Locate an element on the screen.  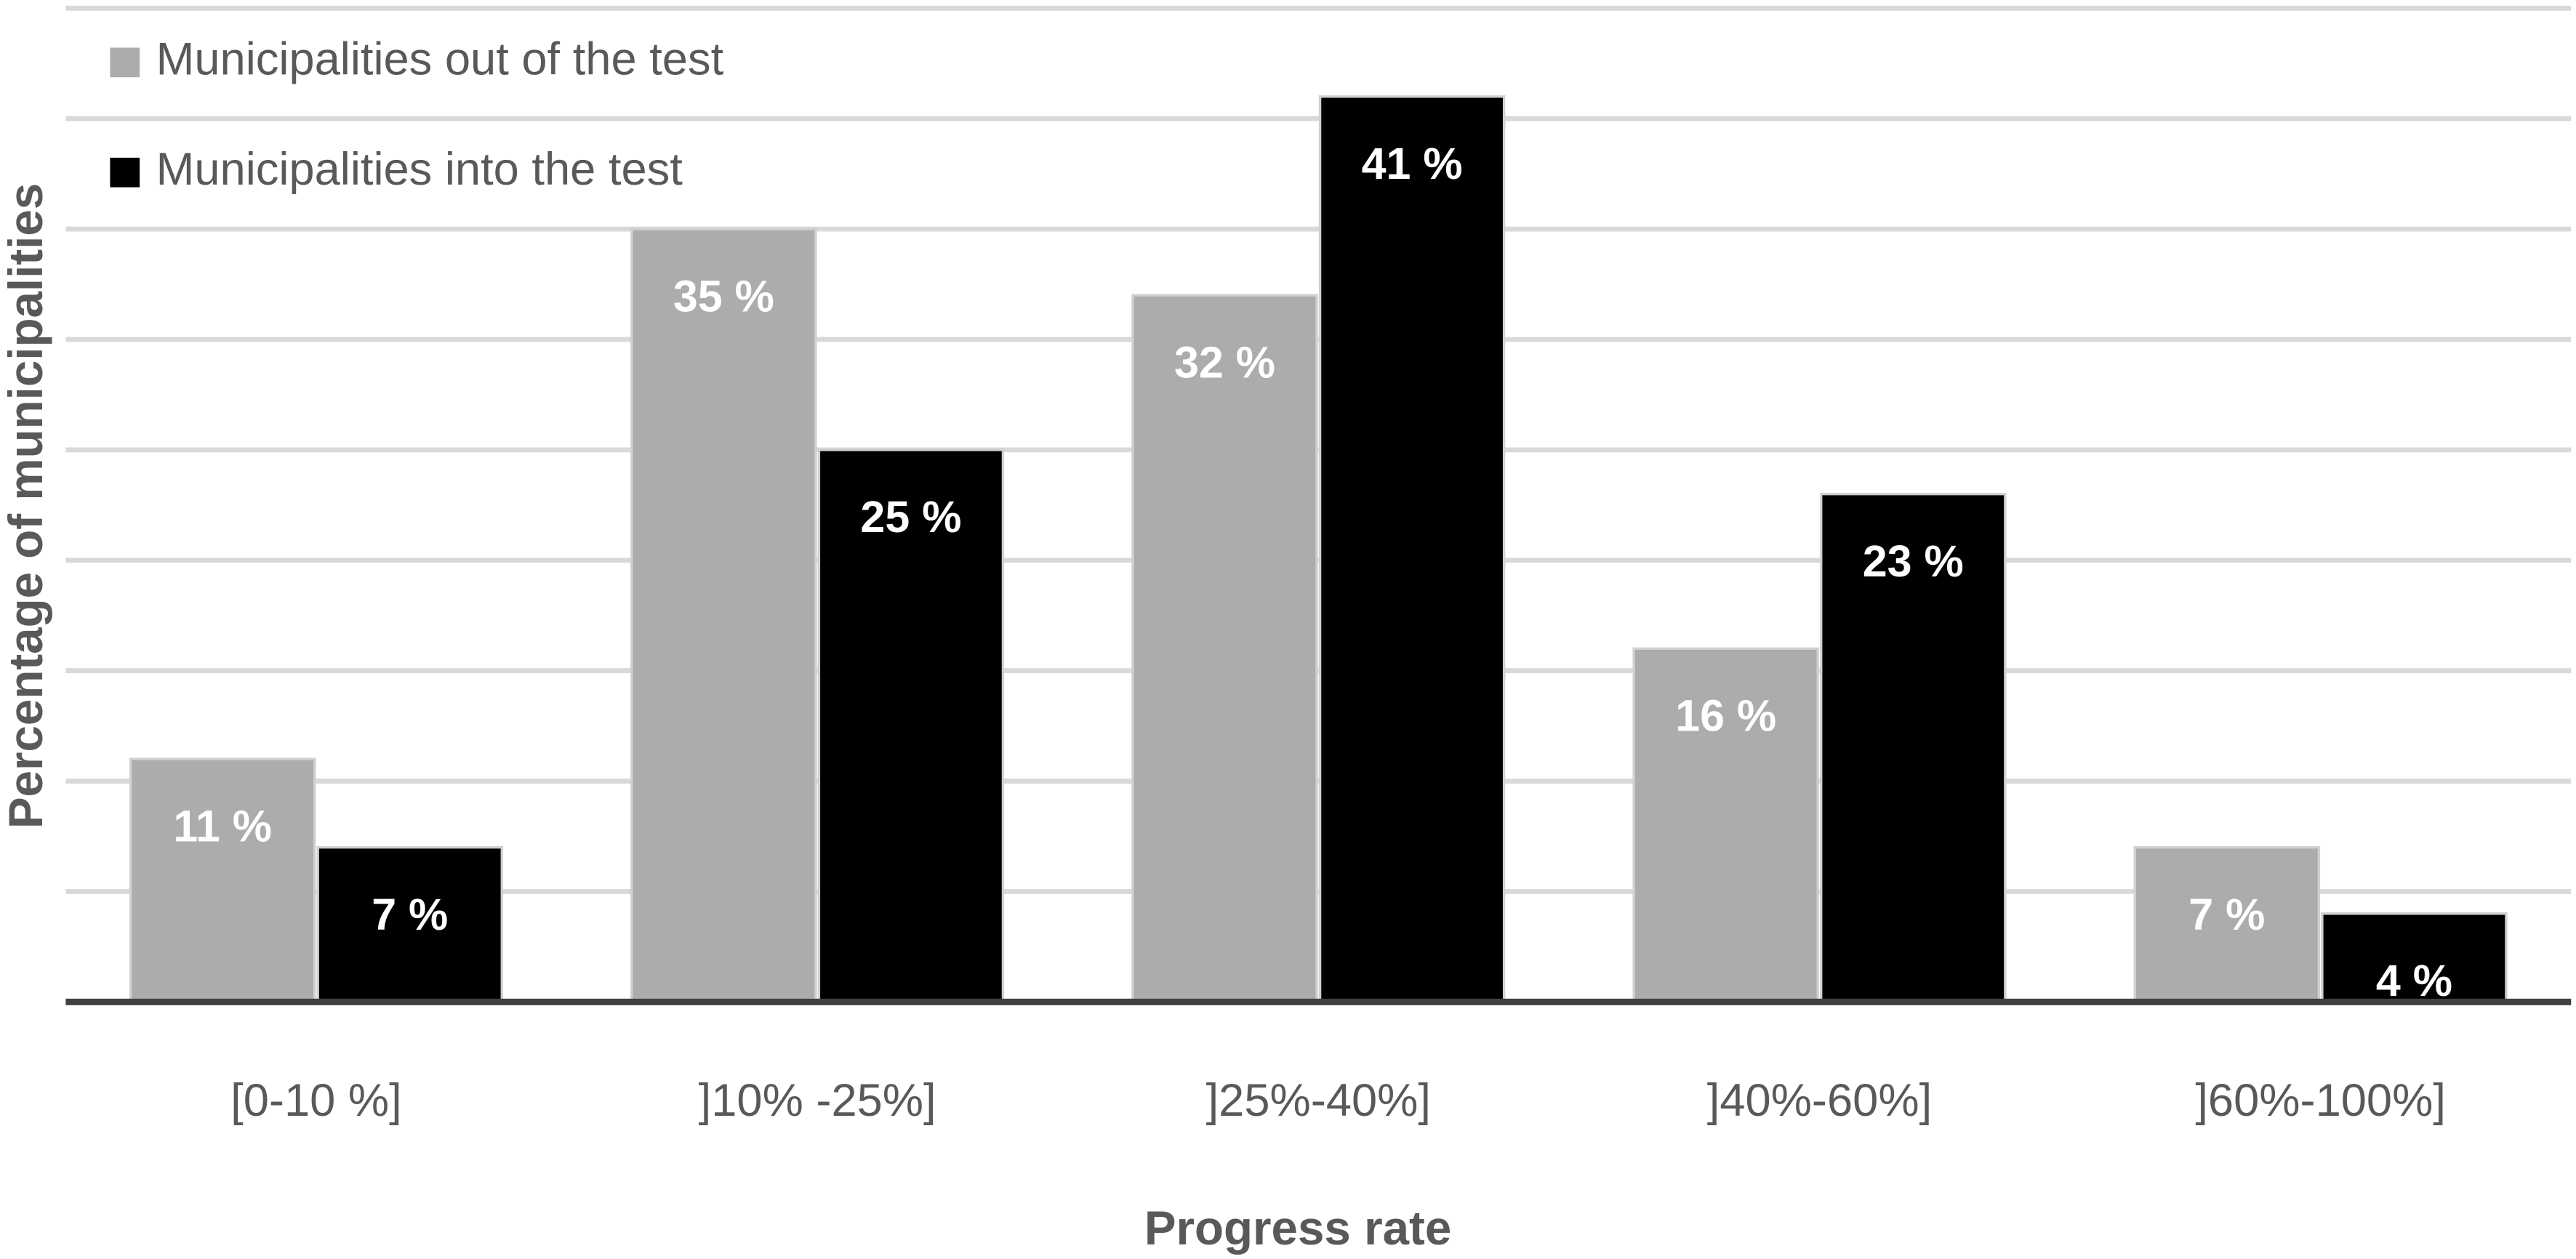
value-label: 4 % is located at coordinates (2414, 980).